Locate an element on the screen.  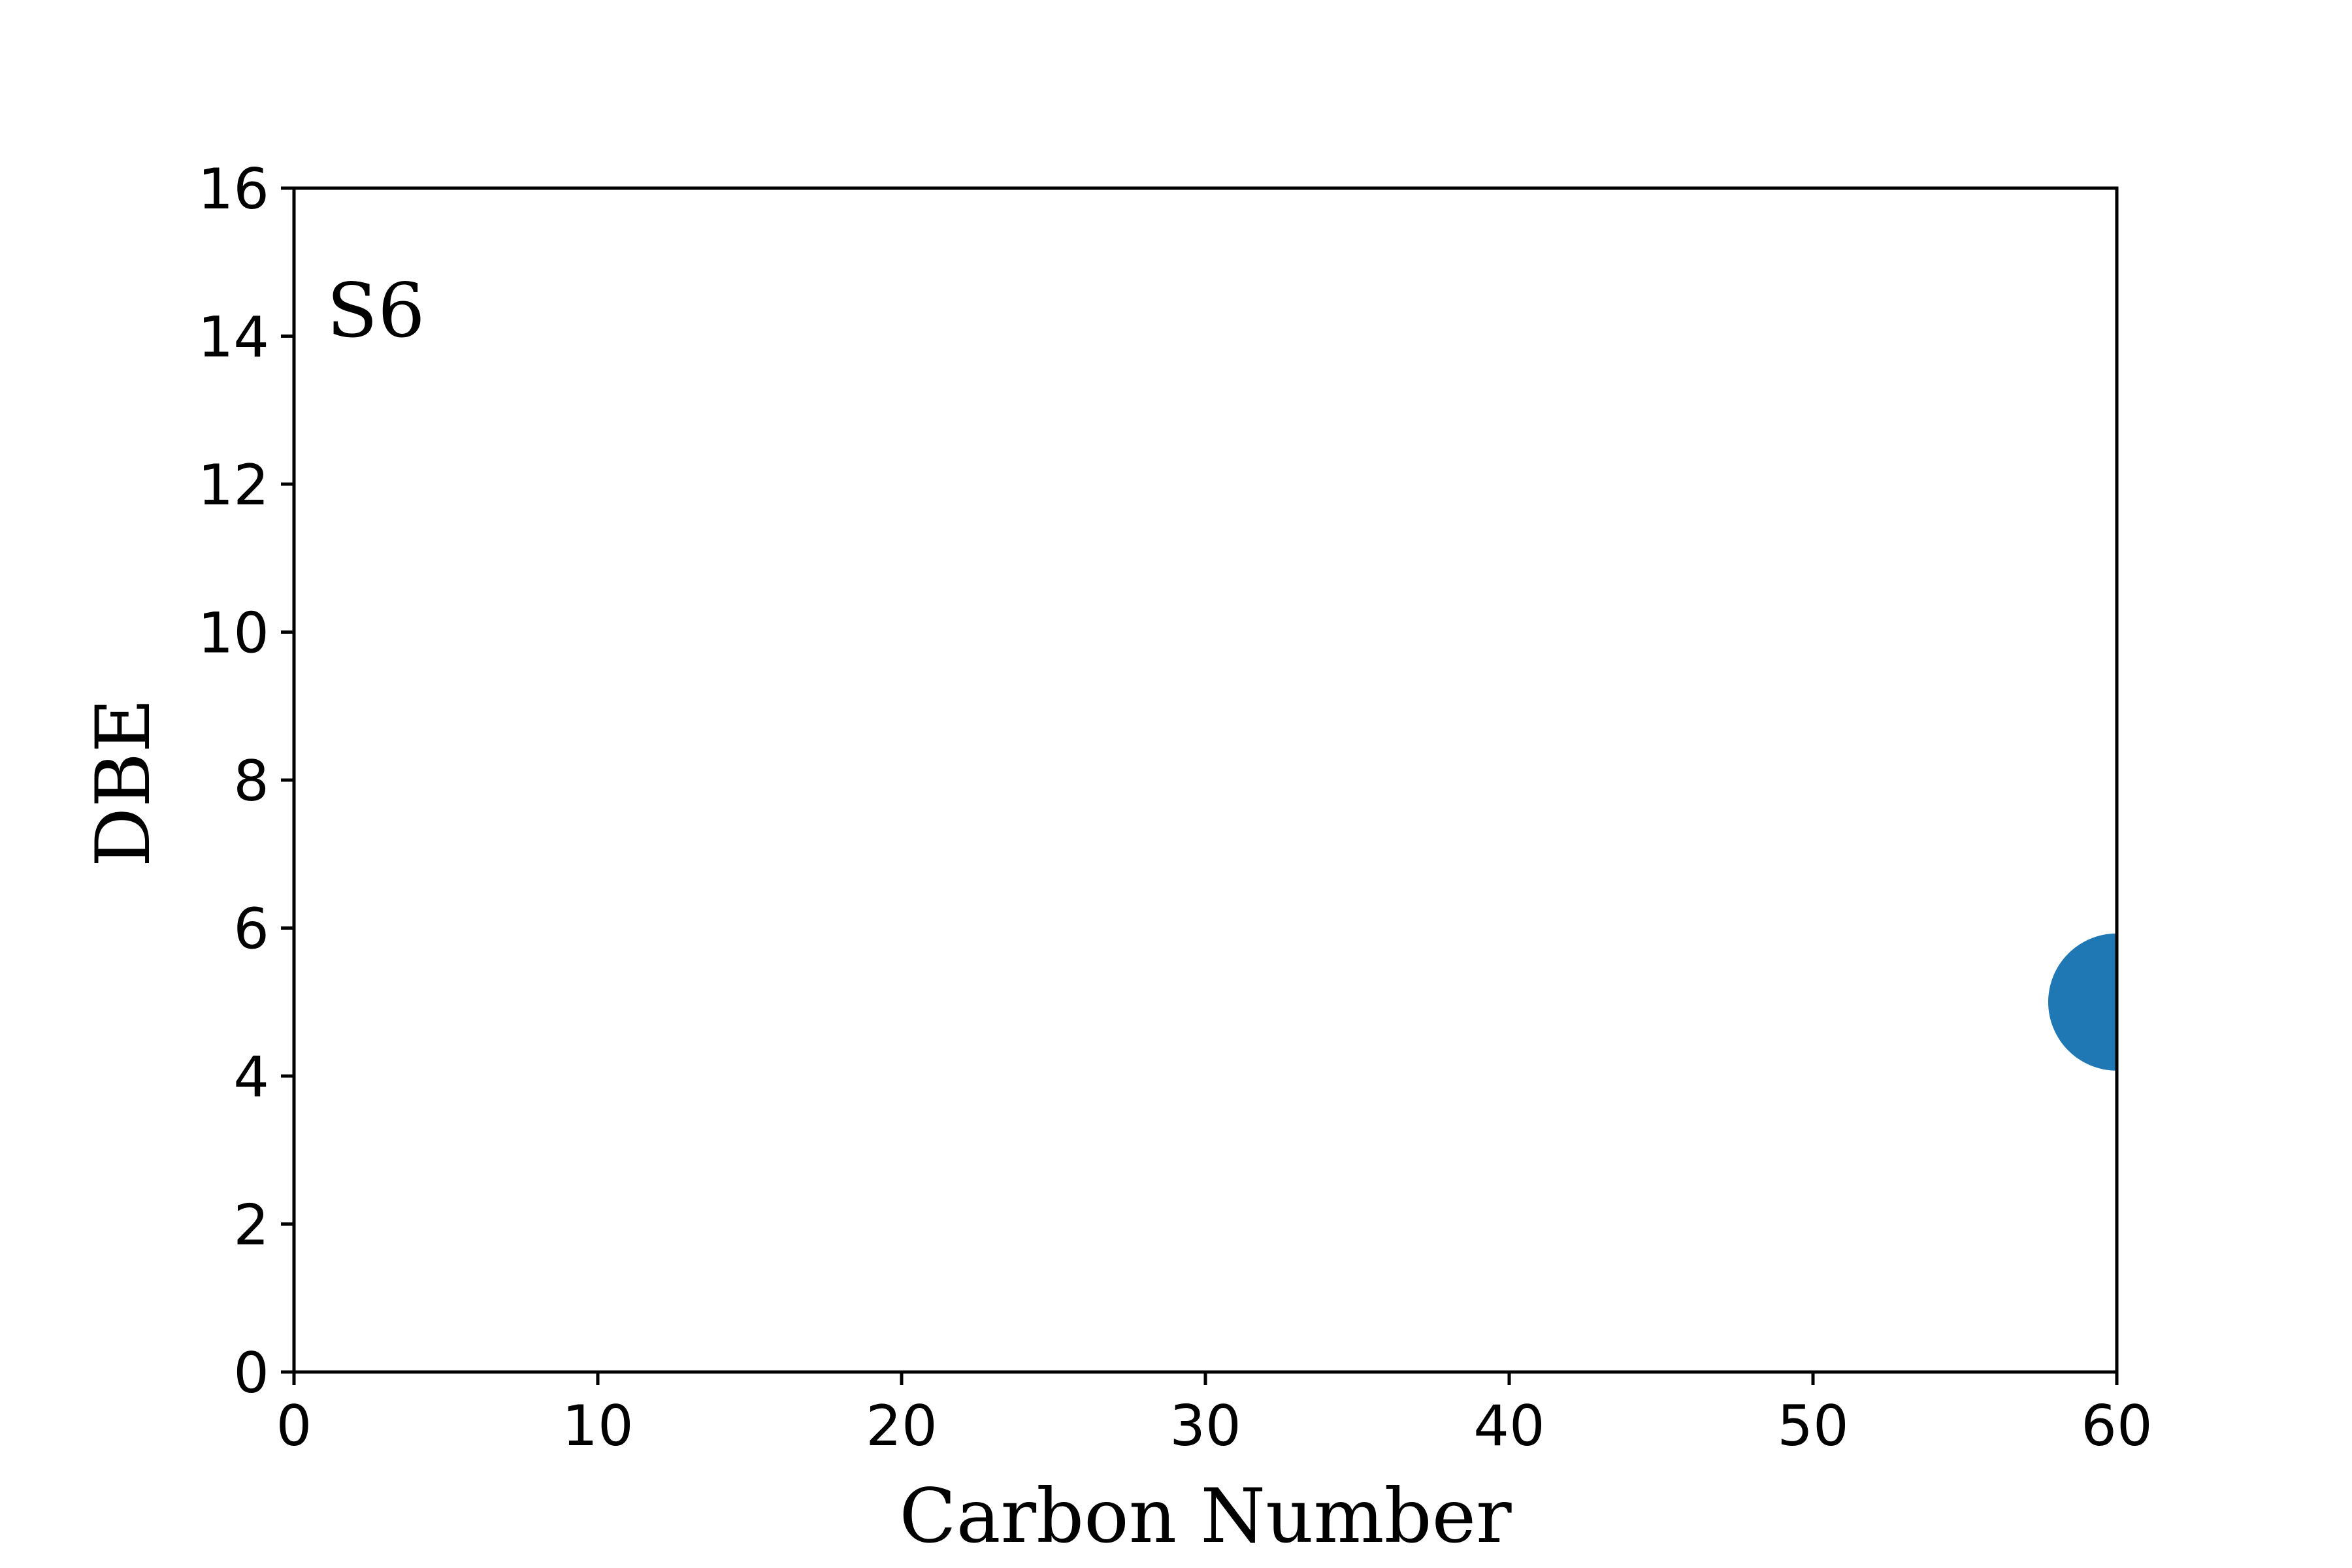
y-axis-title: DBE is located at coordinates (123, 782).